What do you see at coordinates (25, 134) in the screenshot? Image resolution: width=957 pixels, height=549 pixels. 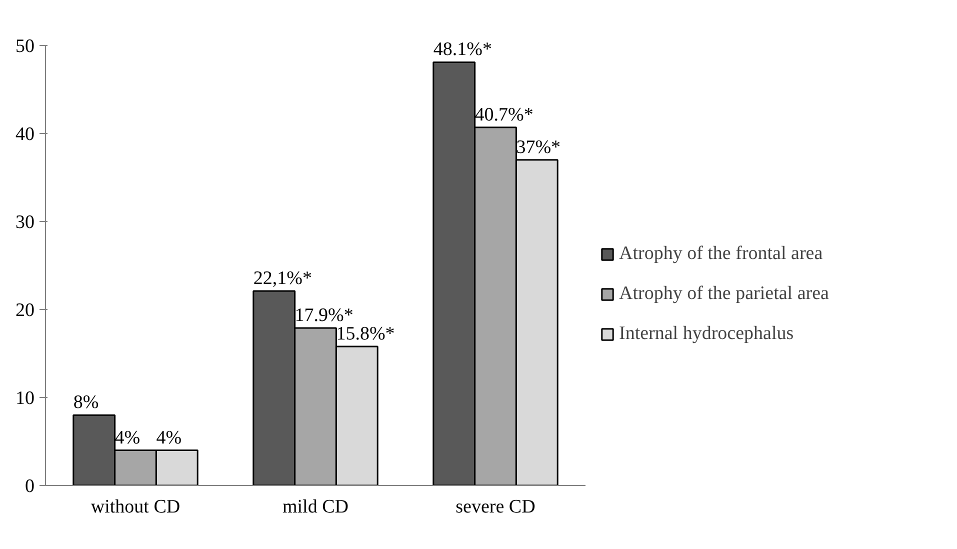 I see `y-tick-label: 40` at bounding box center [25, 134].